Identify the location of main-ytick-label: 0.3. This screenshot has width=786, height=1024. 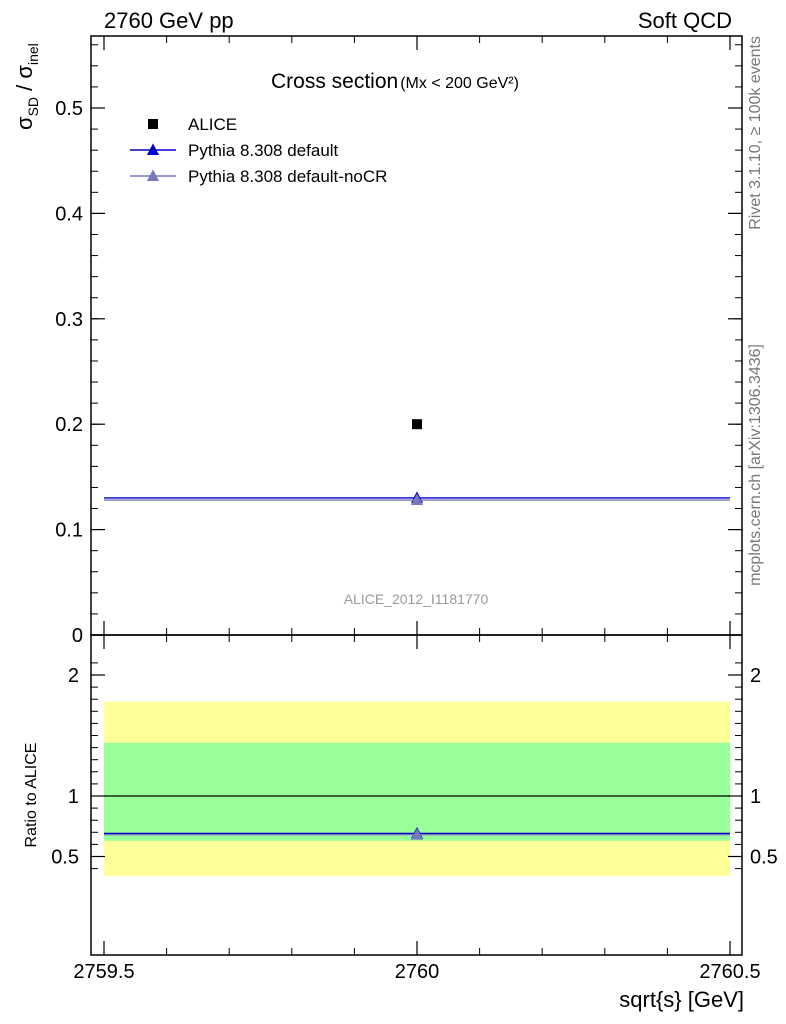
(69, 320).